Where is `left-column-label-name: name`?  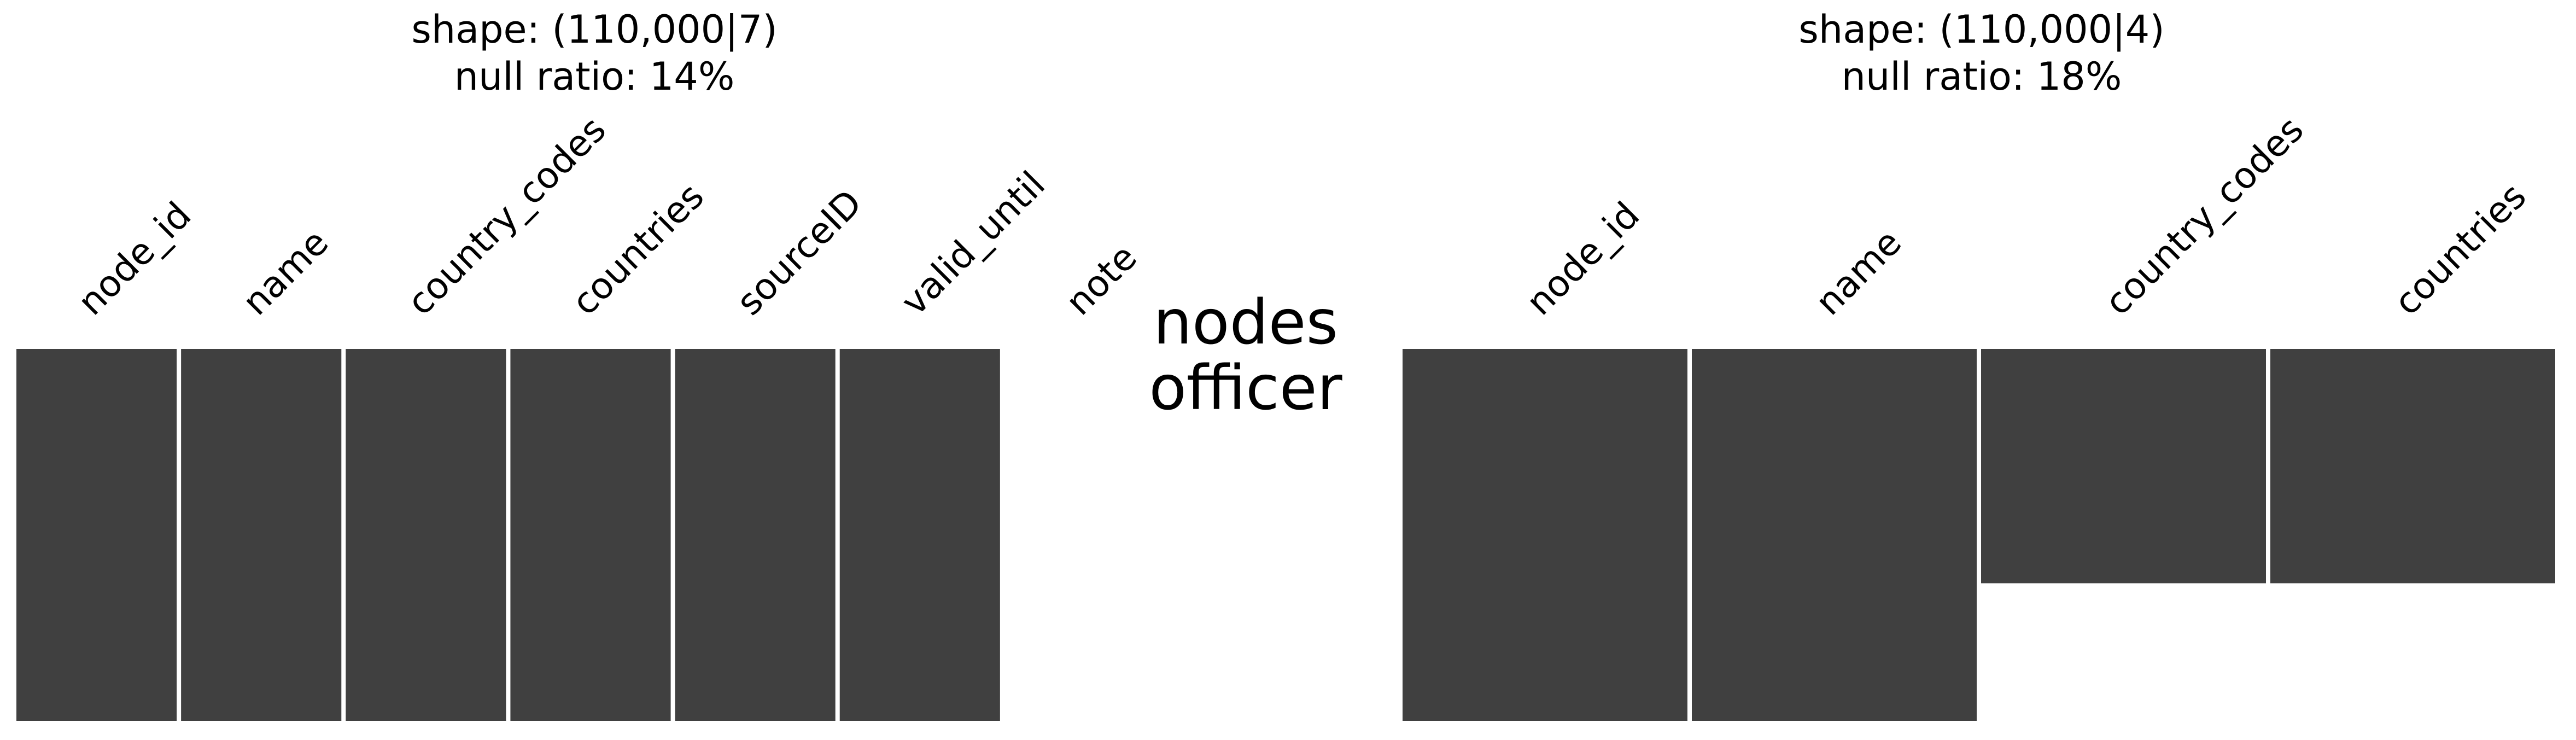
left-column-label-name: name is located at coordinates (286, 273).